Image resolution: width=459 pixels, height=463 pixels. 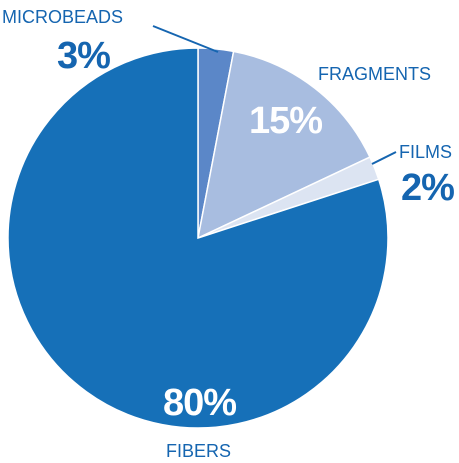 I want to click on films-category-label: FILMS, so click(x=425, y=152).